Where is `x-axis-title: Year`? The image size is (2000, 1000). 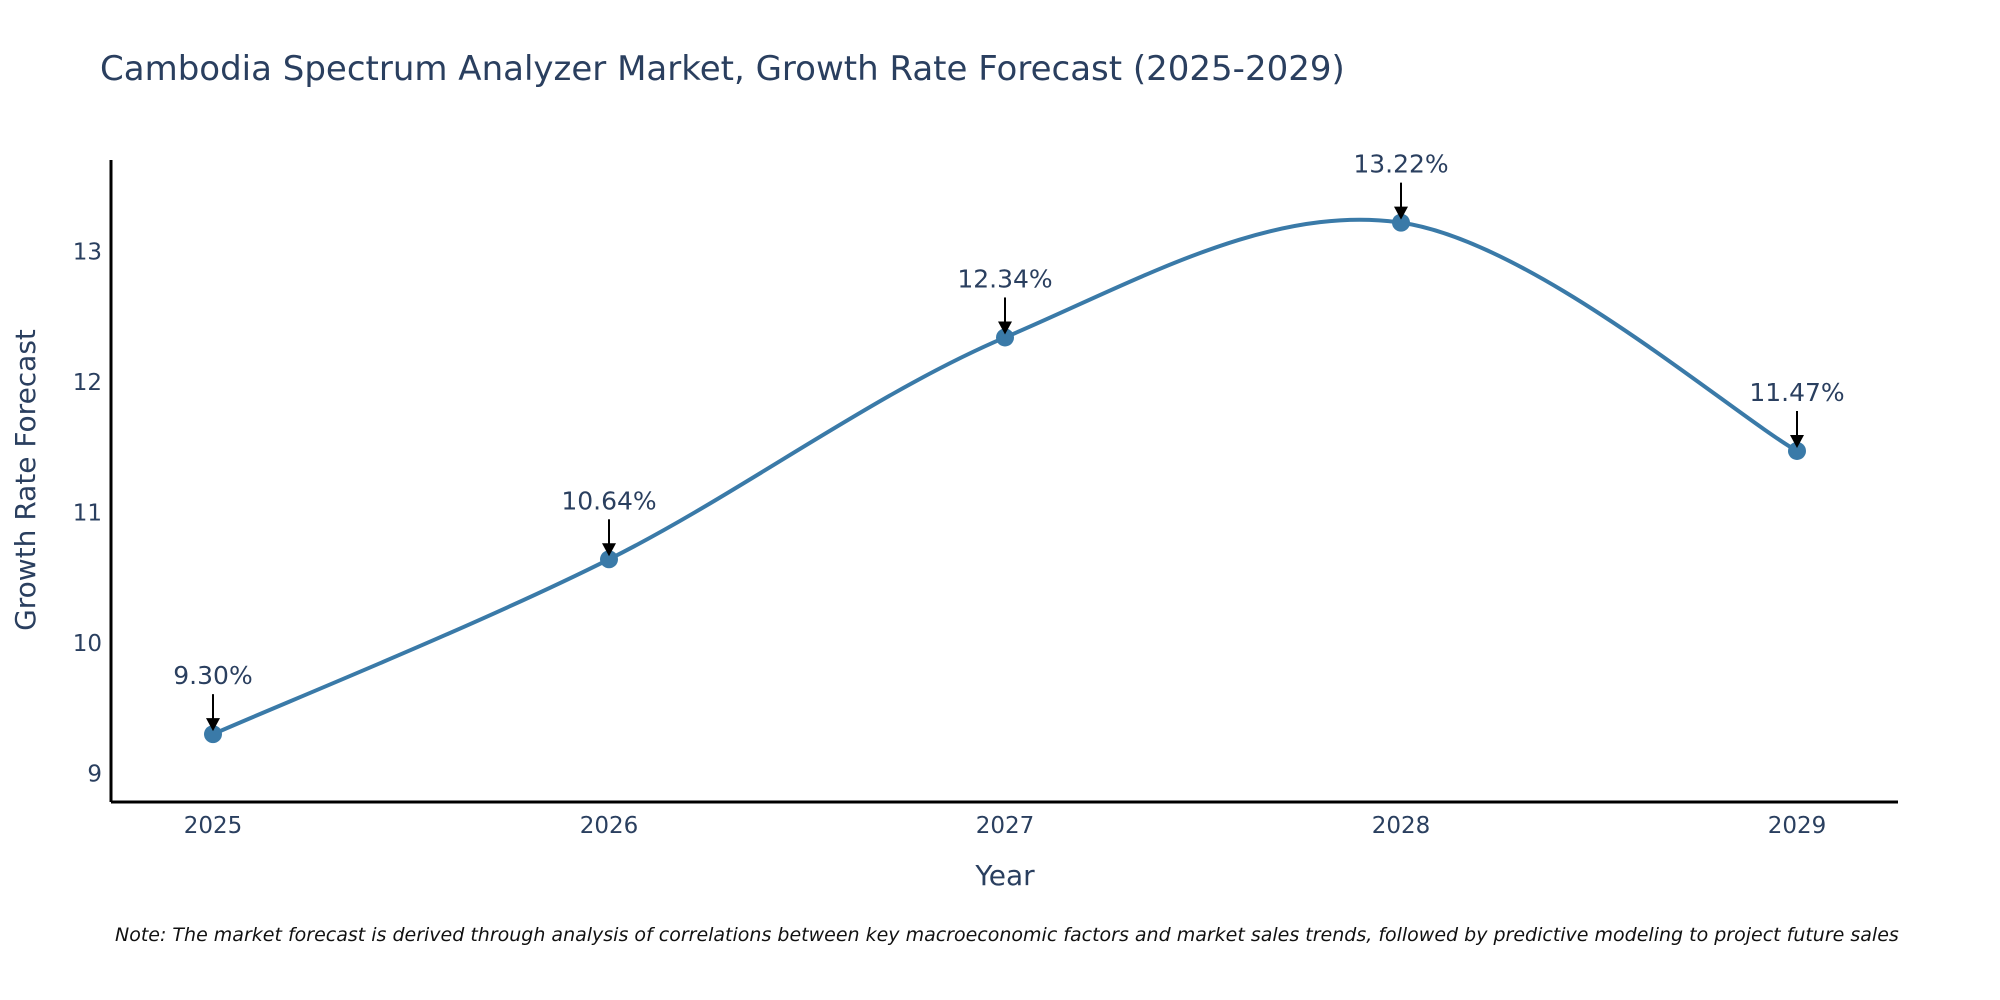 x-axis-title: Year is located at coordinates (1004, 875).